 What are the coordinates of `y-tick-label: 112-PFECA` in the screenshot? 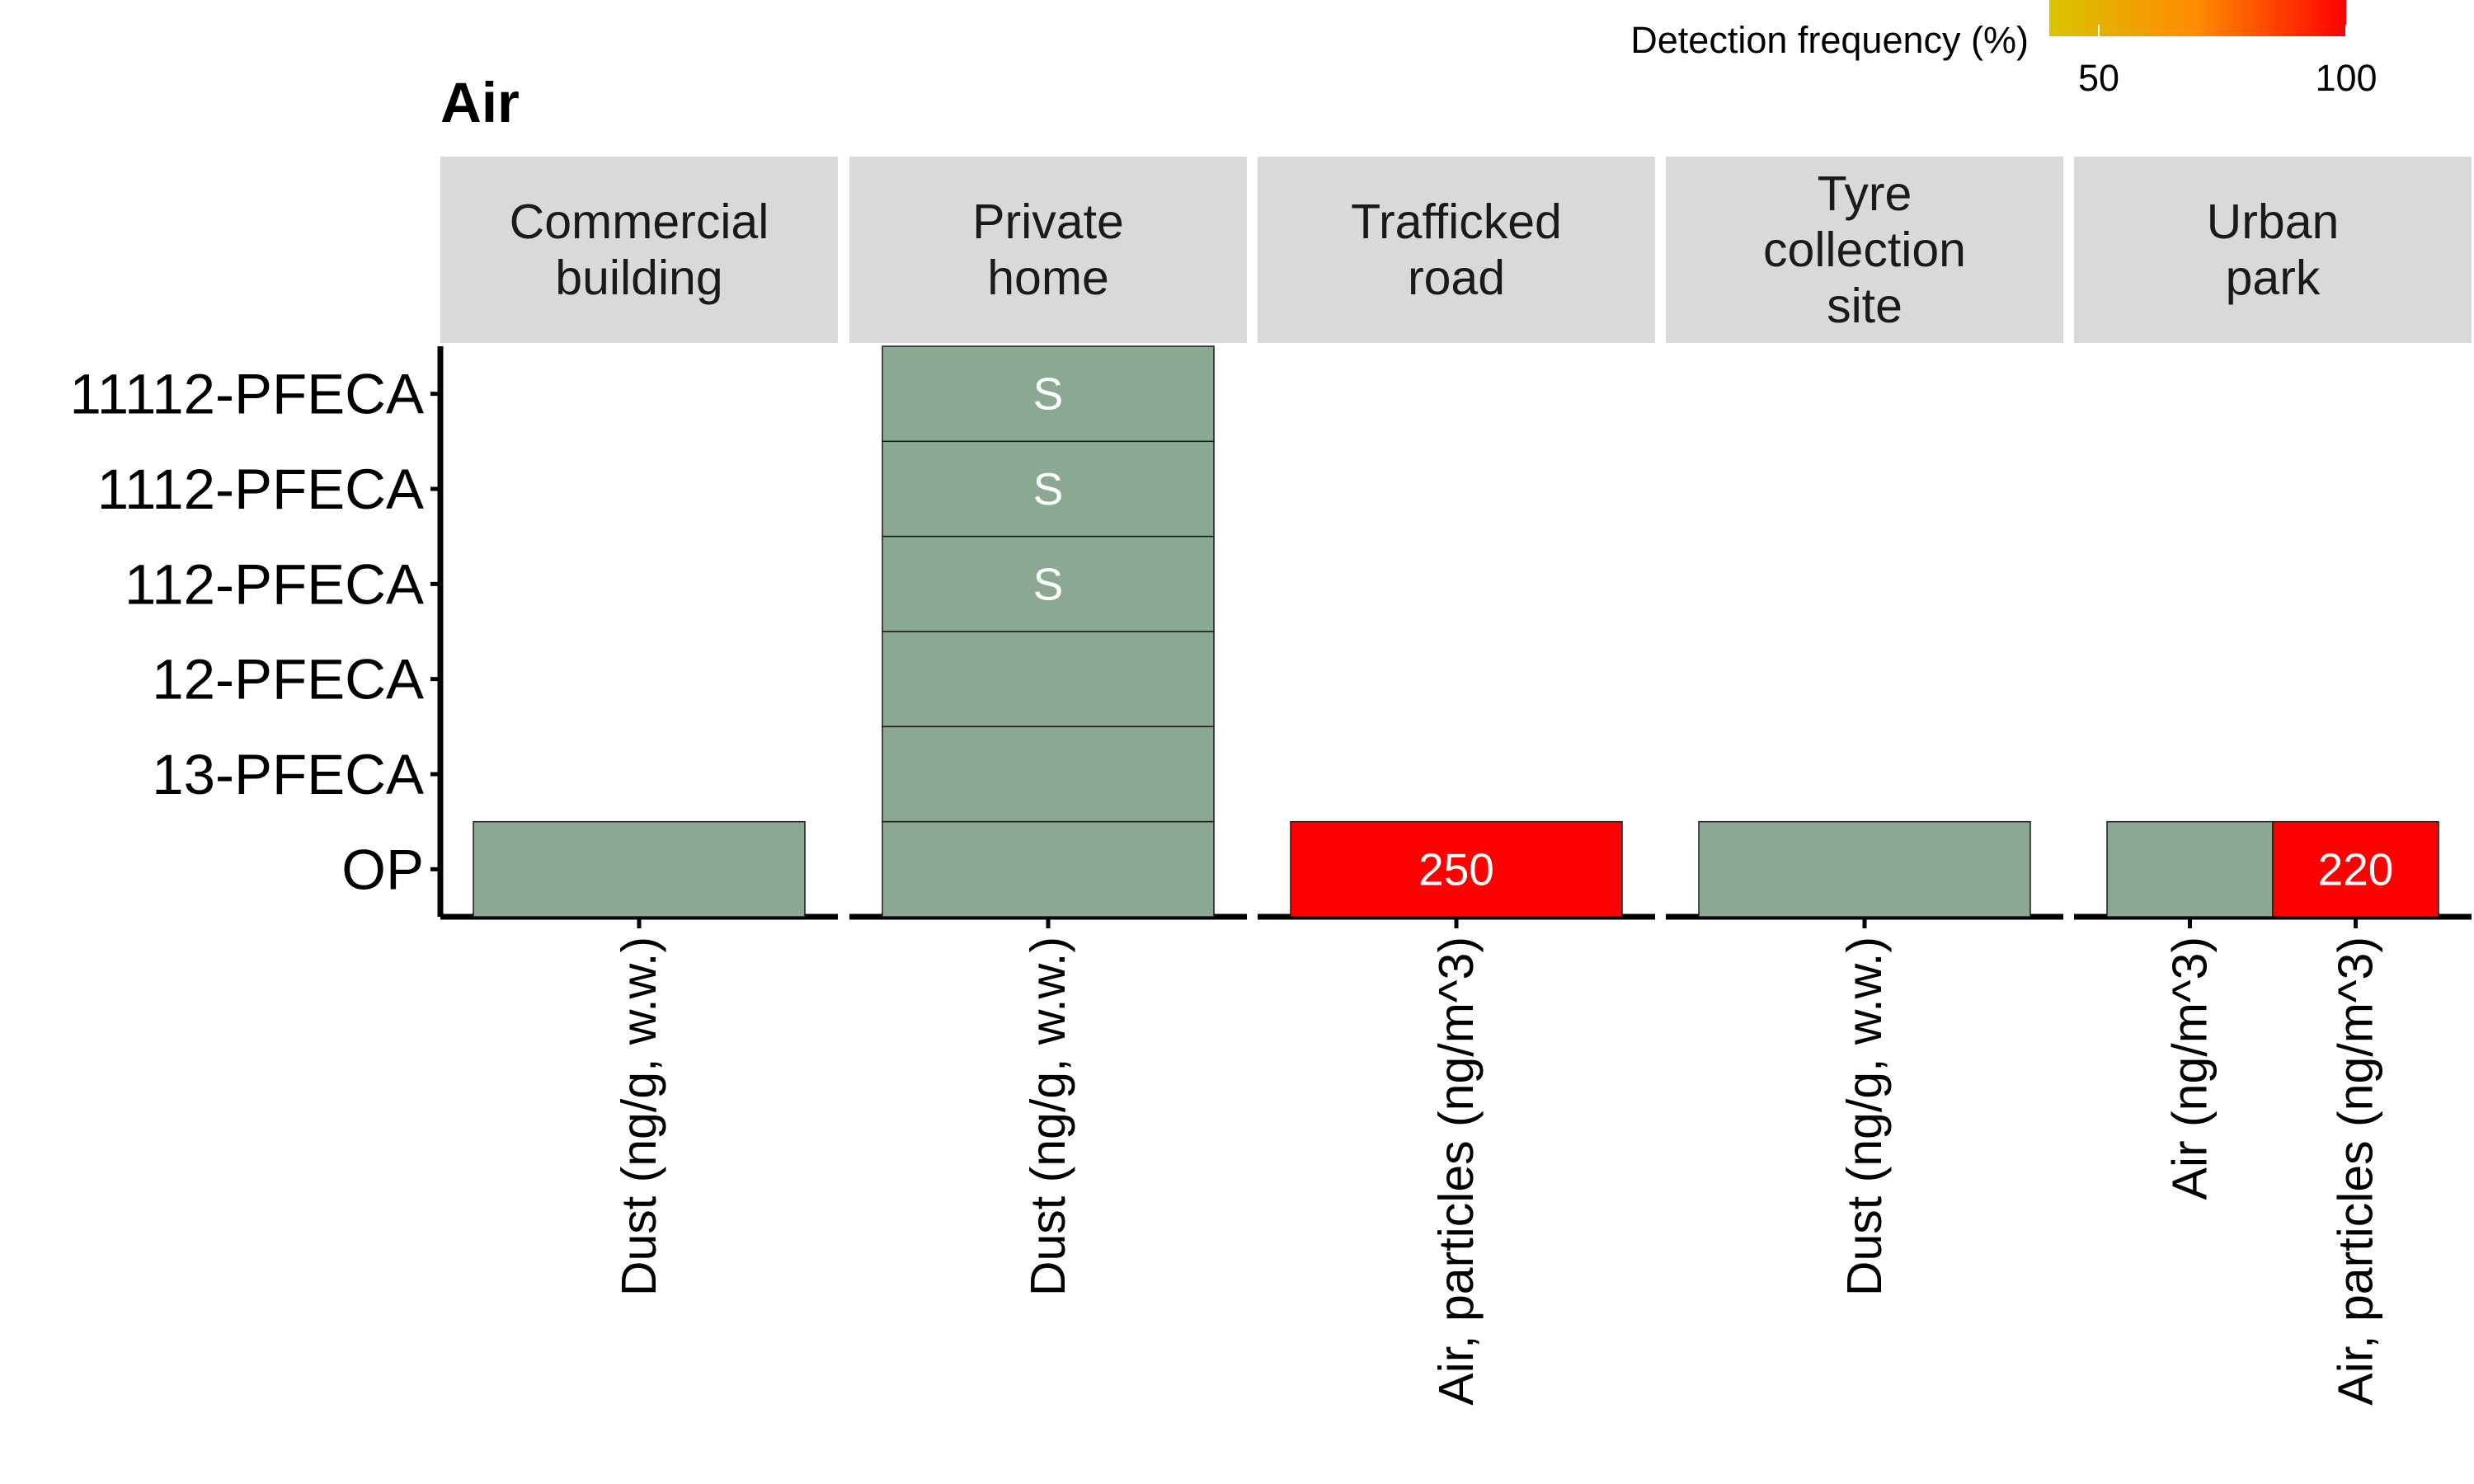 It's located at (274, 584).